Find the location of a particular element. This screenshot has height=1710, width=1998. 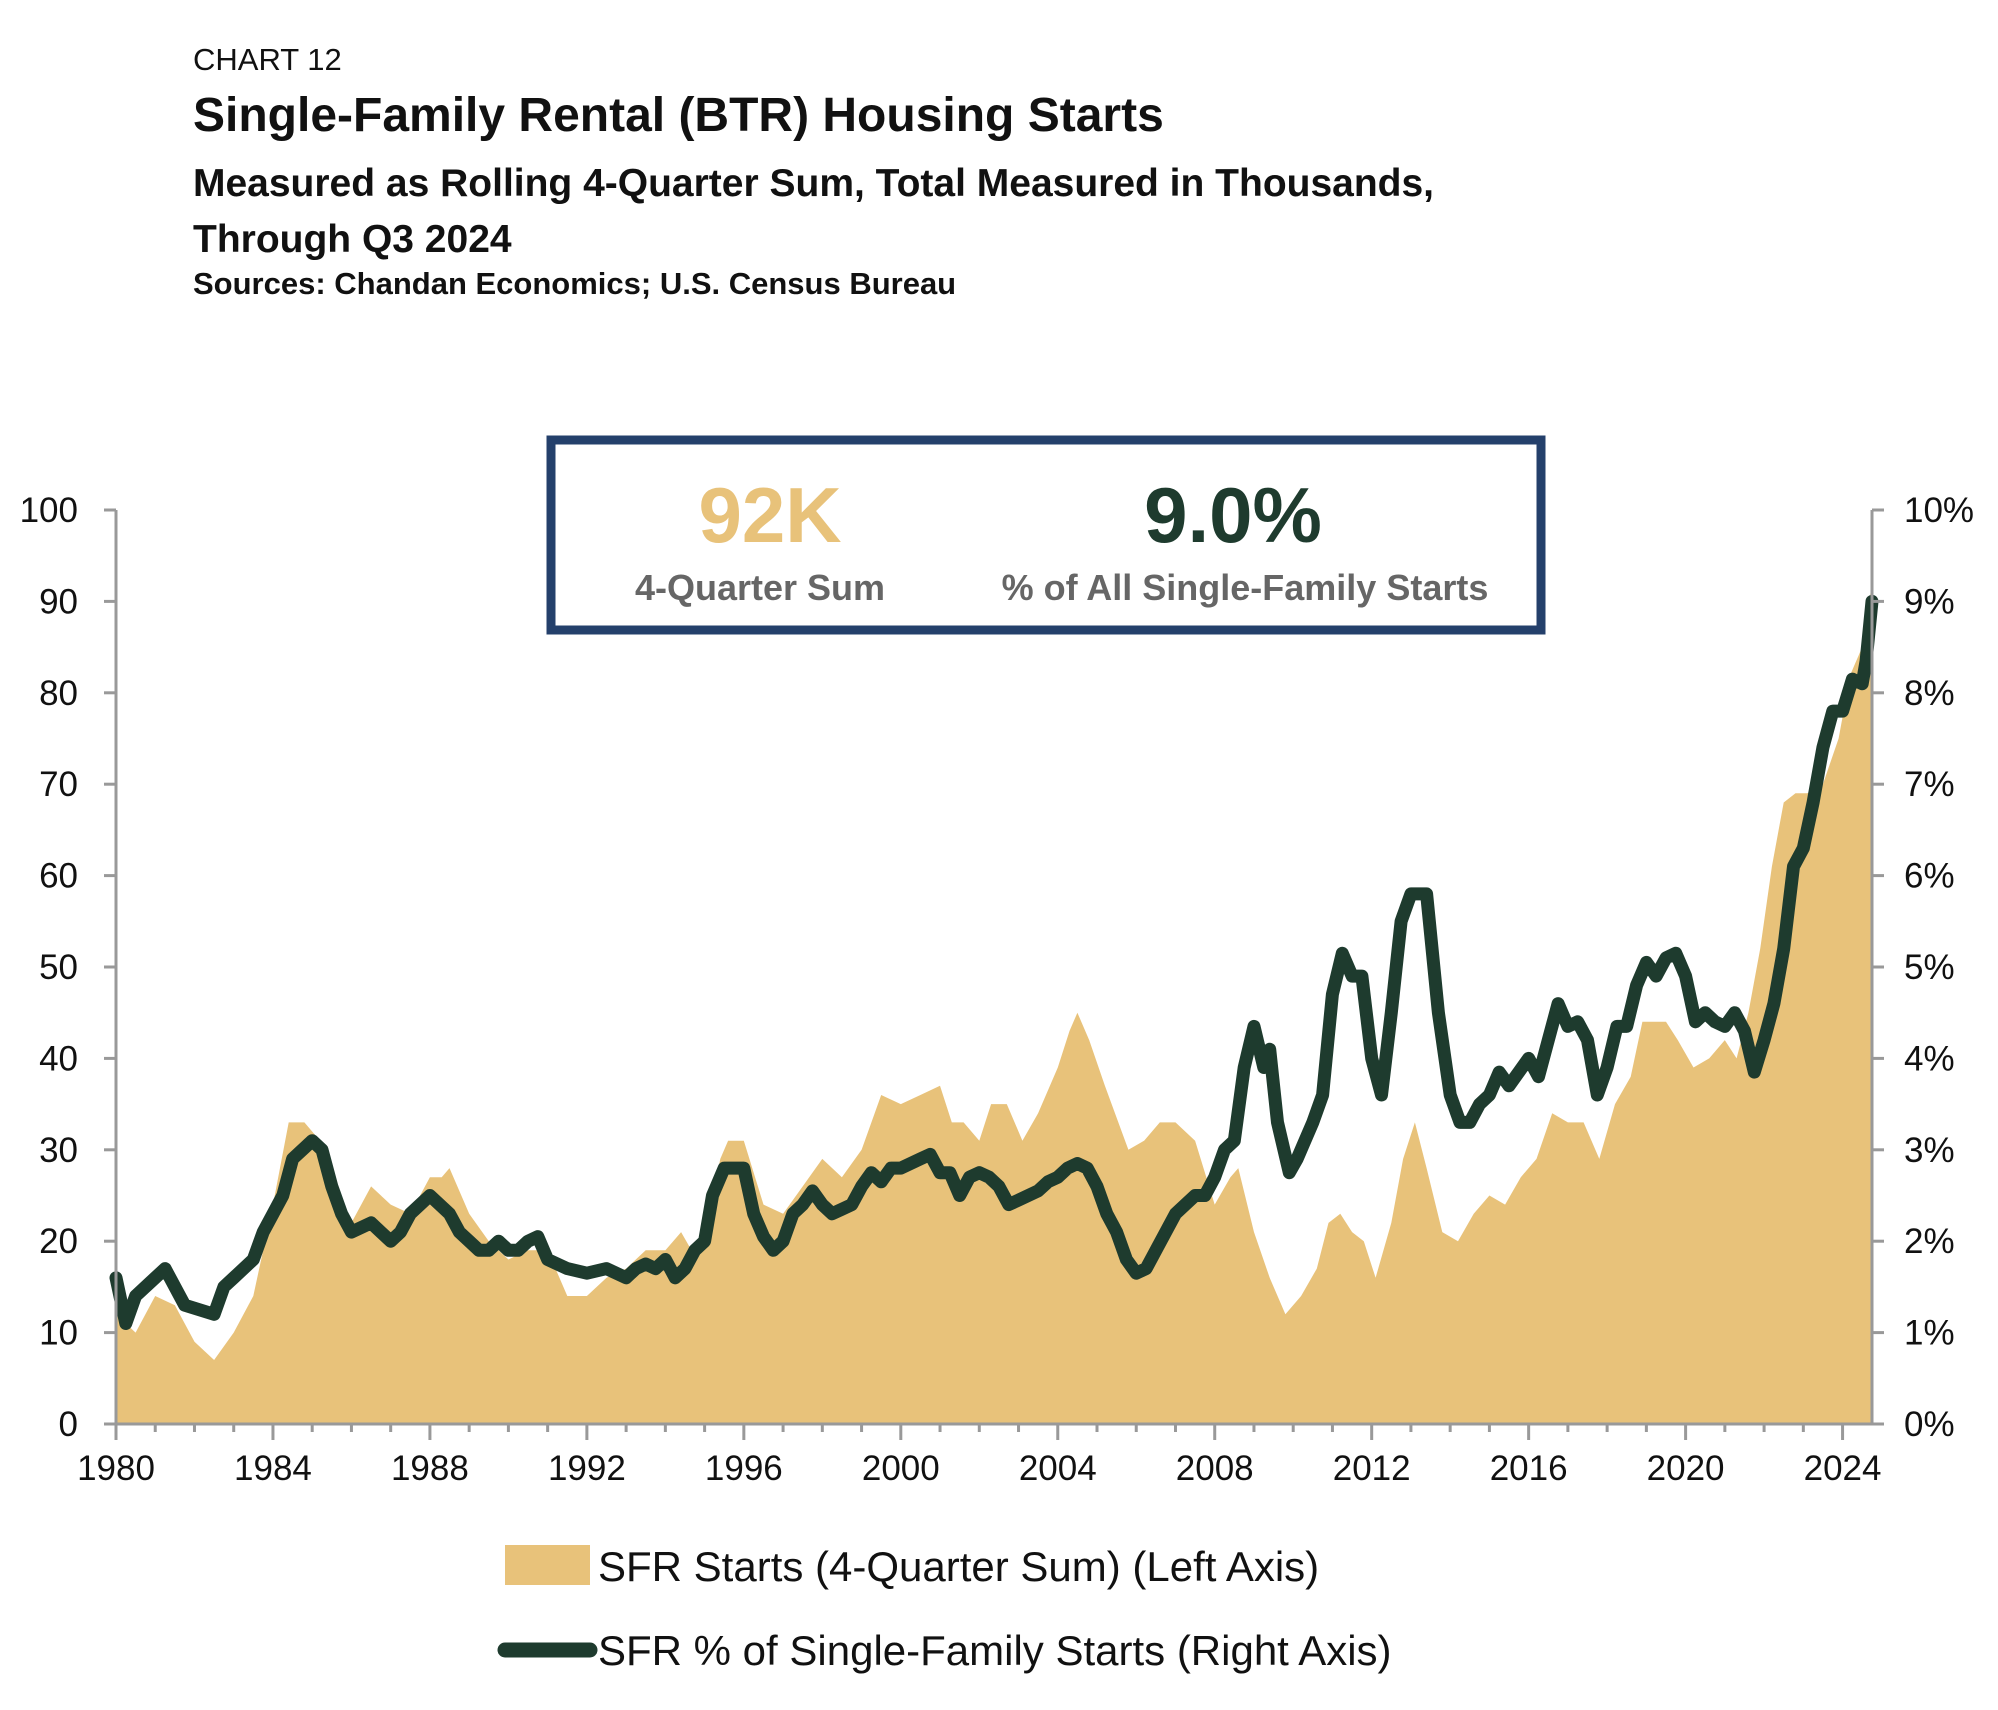

y-left-tick-label: 80 is located at coordinates (58, 693).